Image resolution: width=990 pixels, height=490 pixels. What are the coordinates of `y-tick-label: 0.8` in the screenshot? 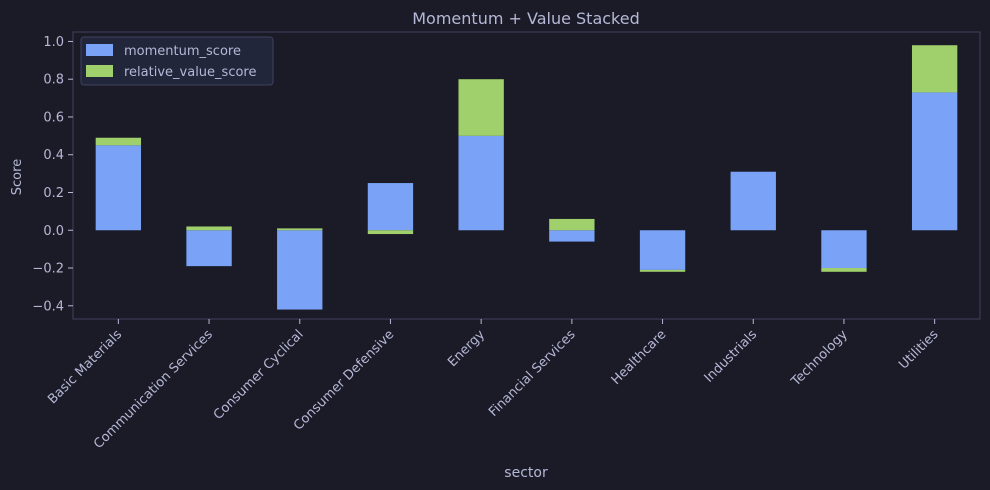 It's located at (53, 80).